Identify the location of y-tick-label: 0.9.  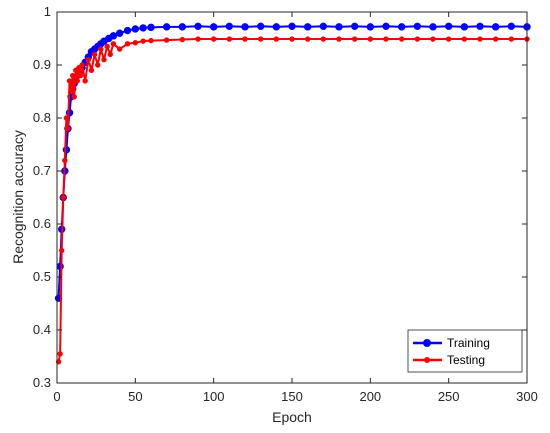
(42, 64).